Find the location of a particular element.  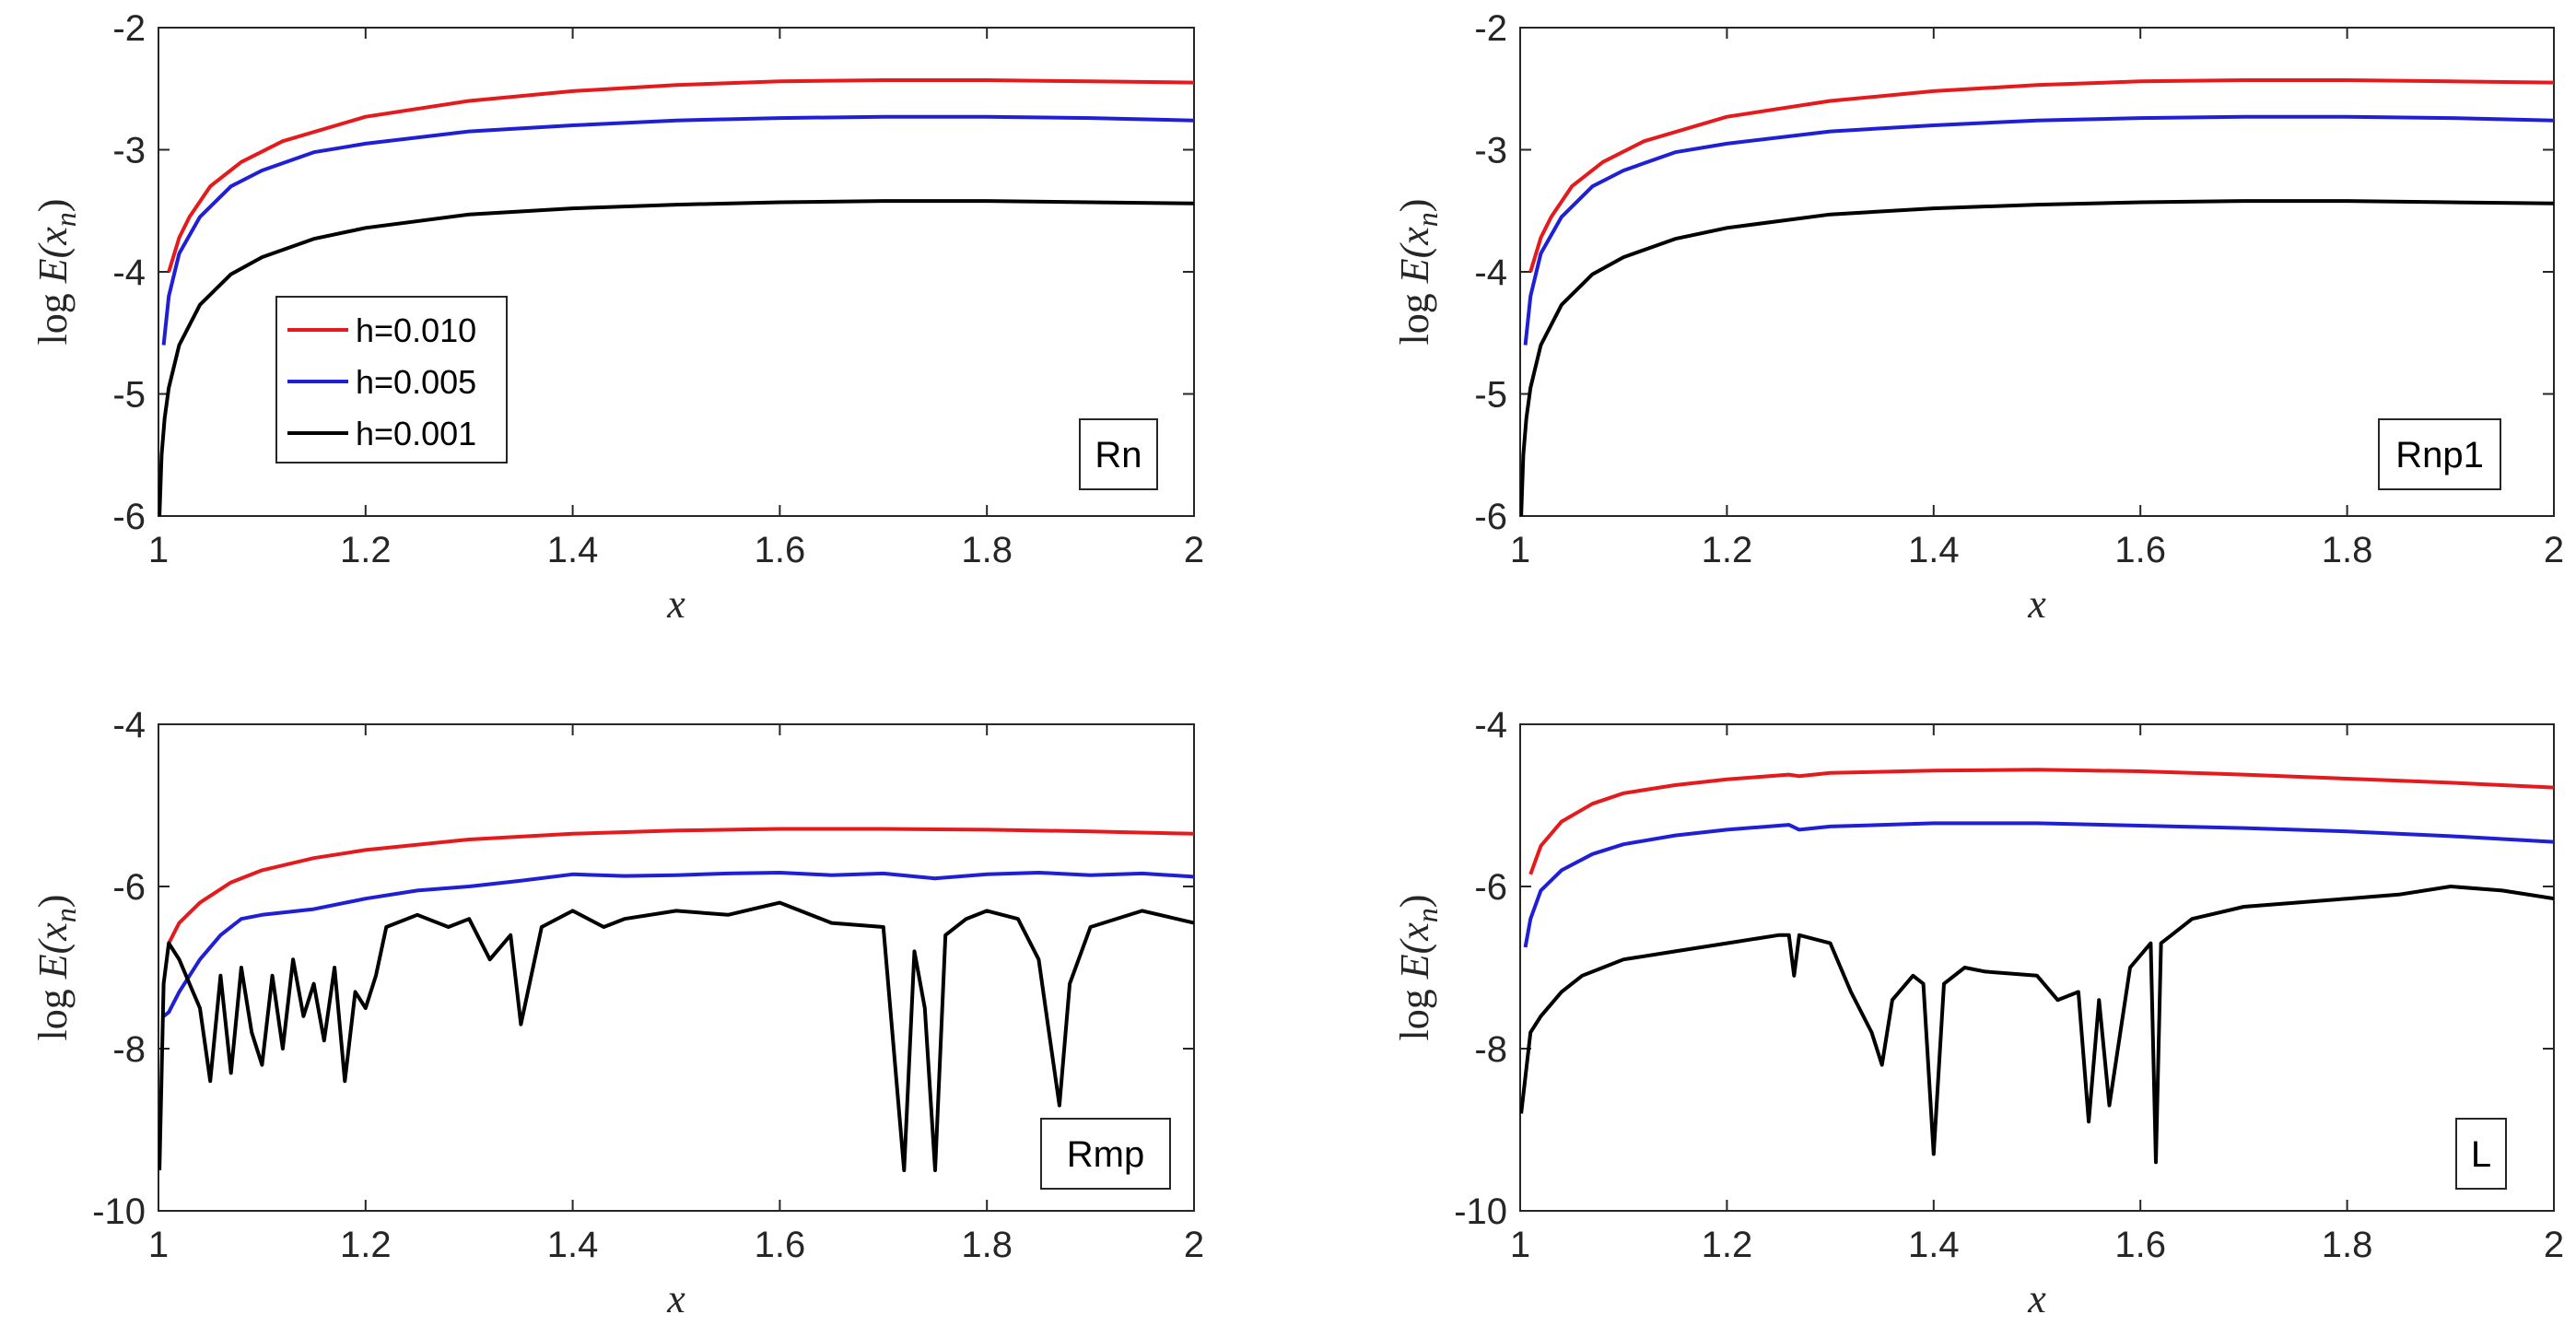

legend-entry: h=0.001 is located at coordinates (416, 434).